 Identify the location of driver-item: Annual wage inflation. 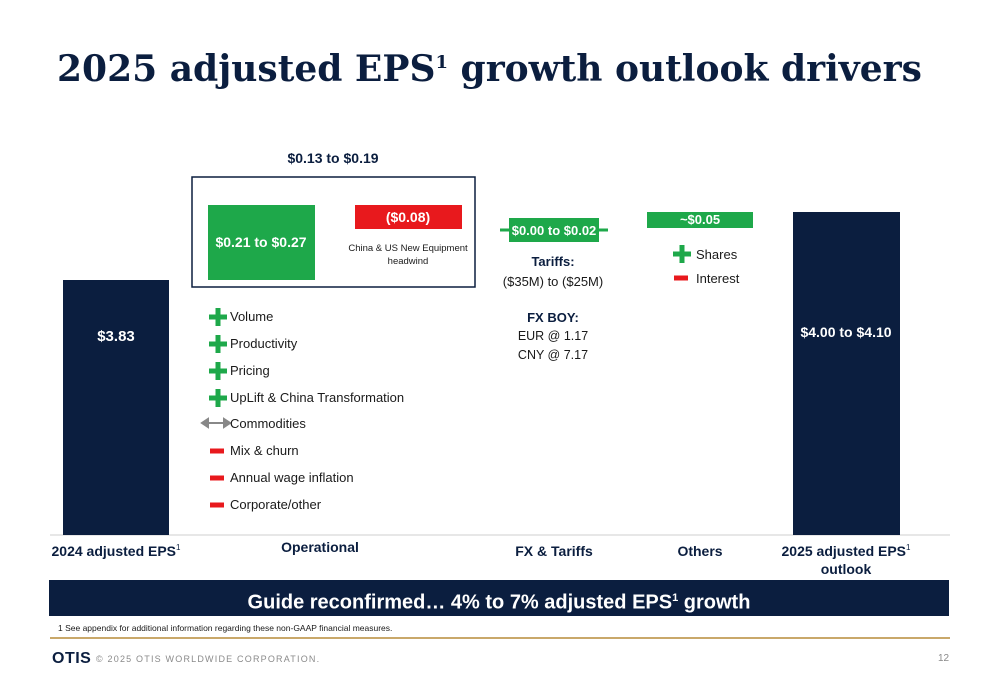
(292, 477).